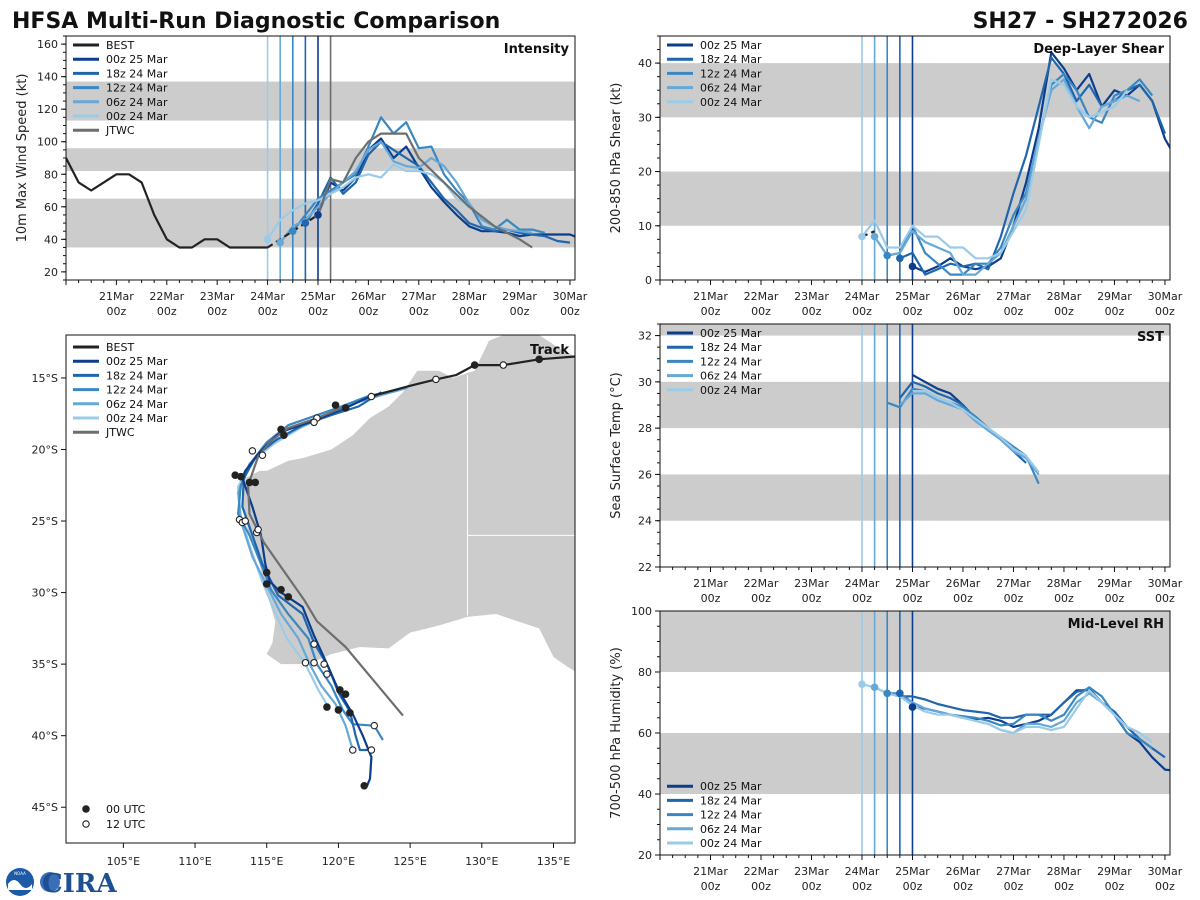  I want to click on y-axis-label: 10m Max Wind Speed (kt), so click(22, 158).